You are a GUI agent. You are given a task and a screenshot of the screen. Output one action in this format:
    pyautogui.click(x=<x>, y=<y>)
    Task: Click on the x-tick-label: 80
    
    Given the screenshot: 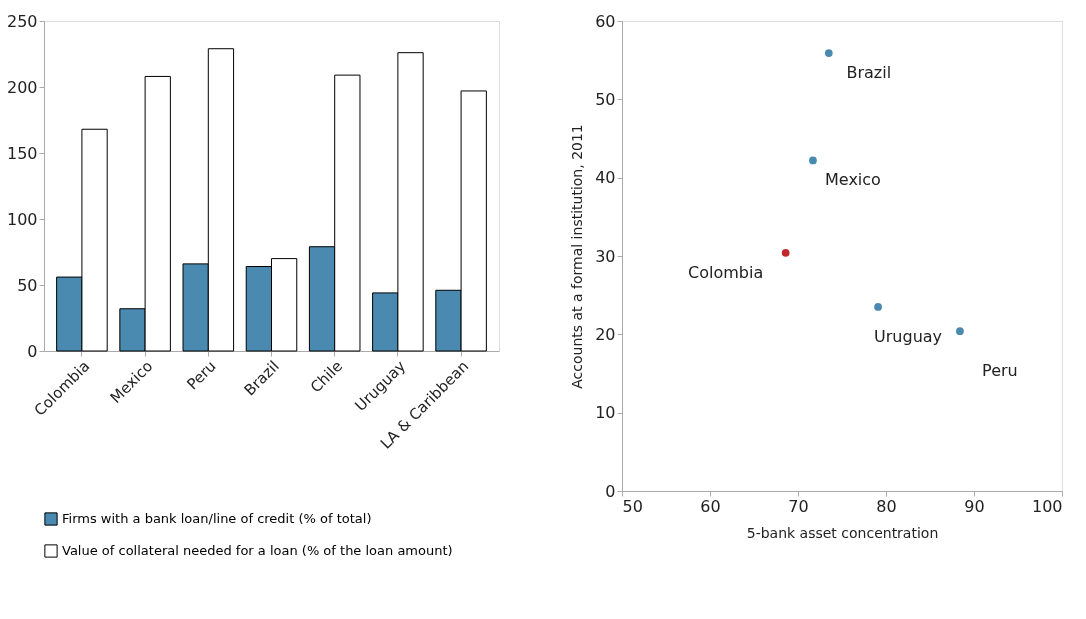 What is the action you would take?
    pyautogui.click(x=886, y=506)
    